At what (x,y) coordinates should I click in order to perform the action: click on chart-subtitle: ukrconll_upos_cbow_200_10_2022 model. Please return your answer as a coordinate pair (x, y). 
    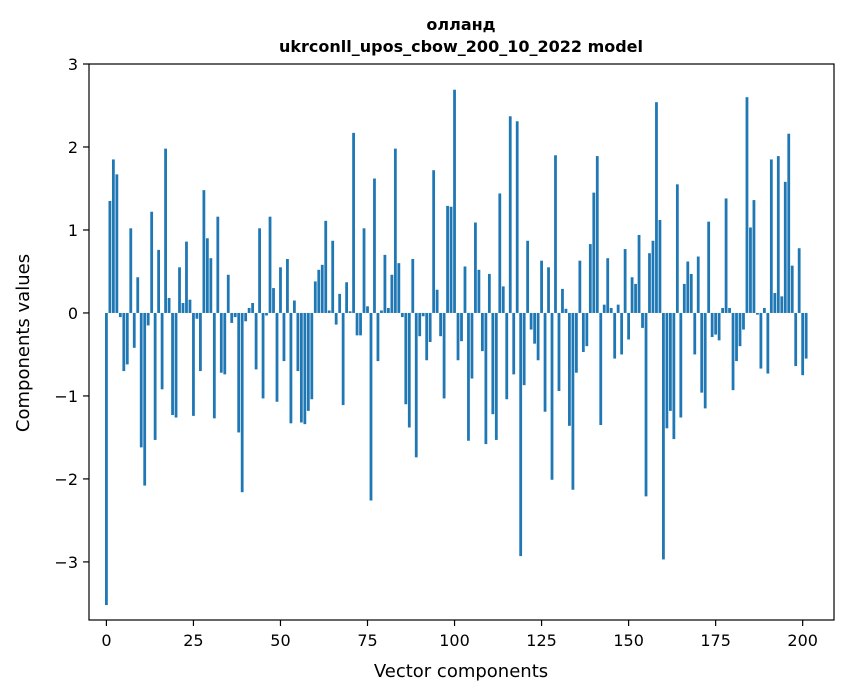
    Looking at the image, I should click on (461, 46).